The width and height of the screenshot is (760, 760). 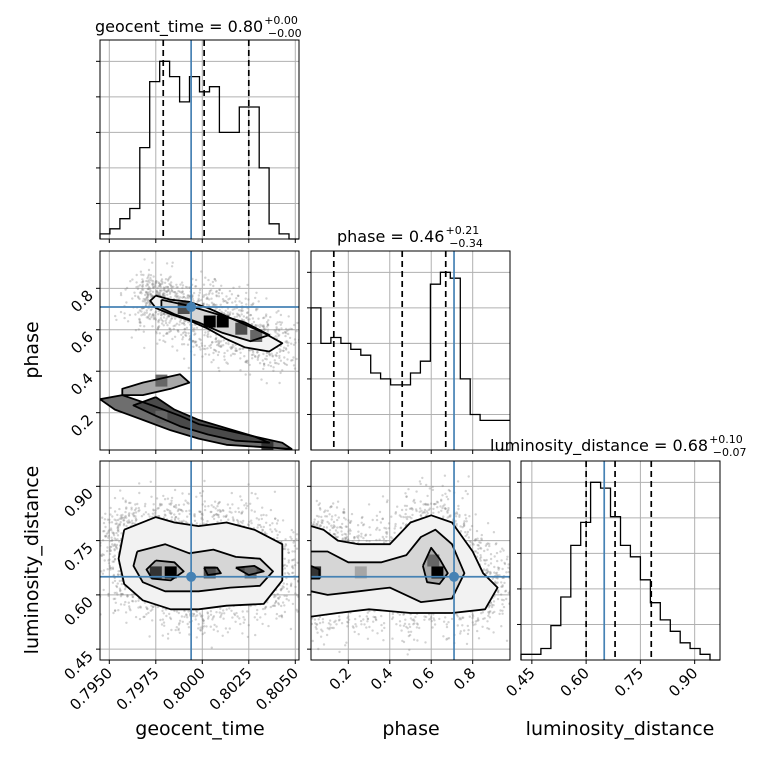 What do you see at coordinates (388, 565) in the screenshot?
I see `contour-line` at bounding box center [388, 565].